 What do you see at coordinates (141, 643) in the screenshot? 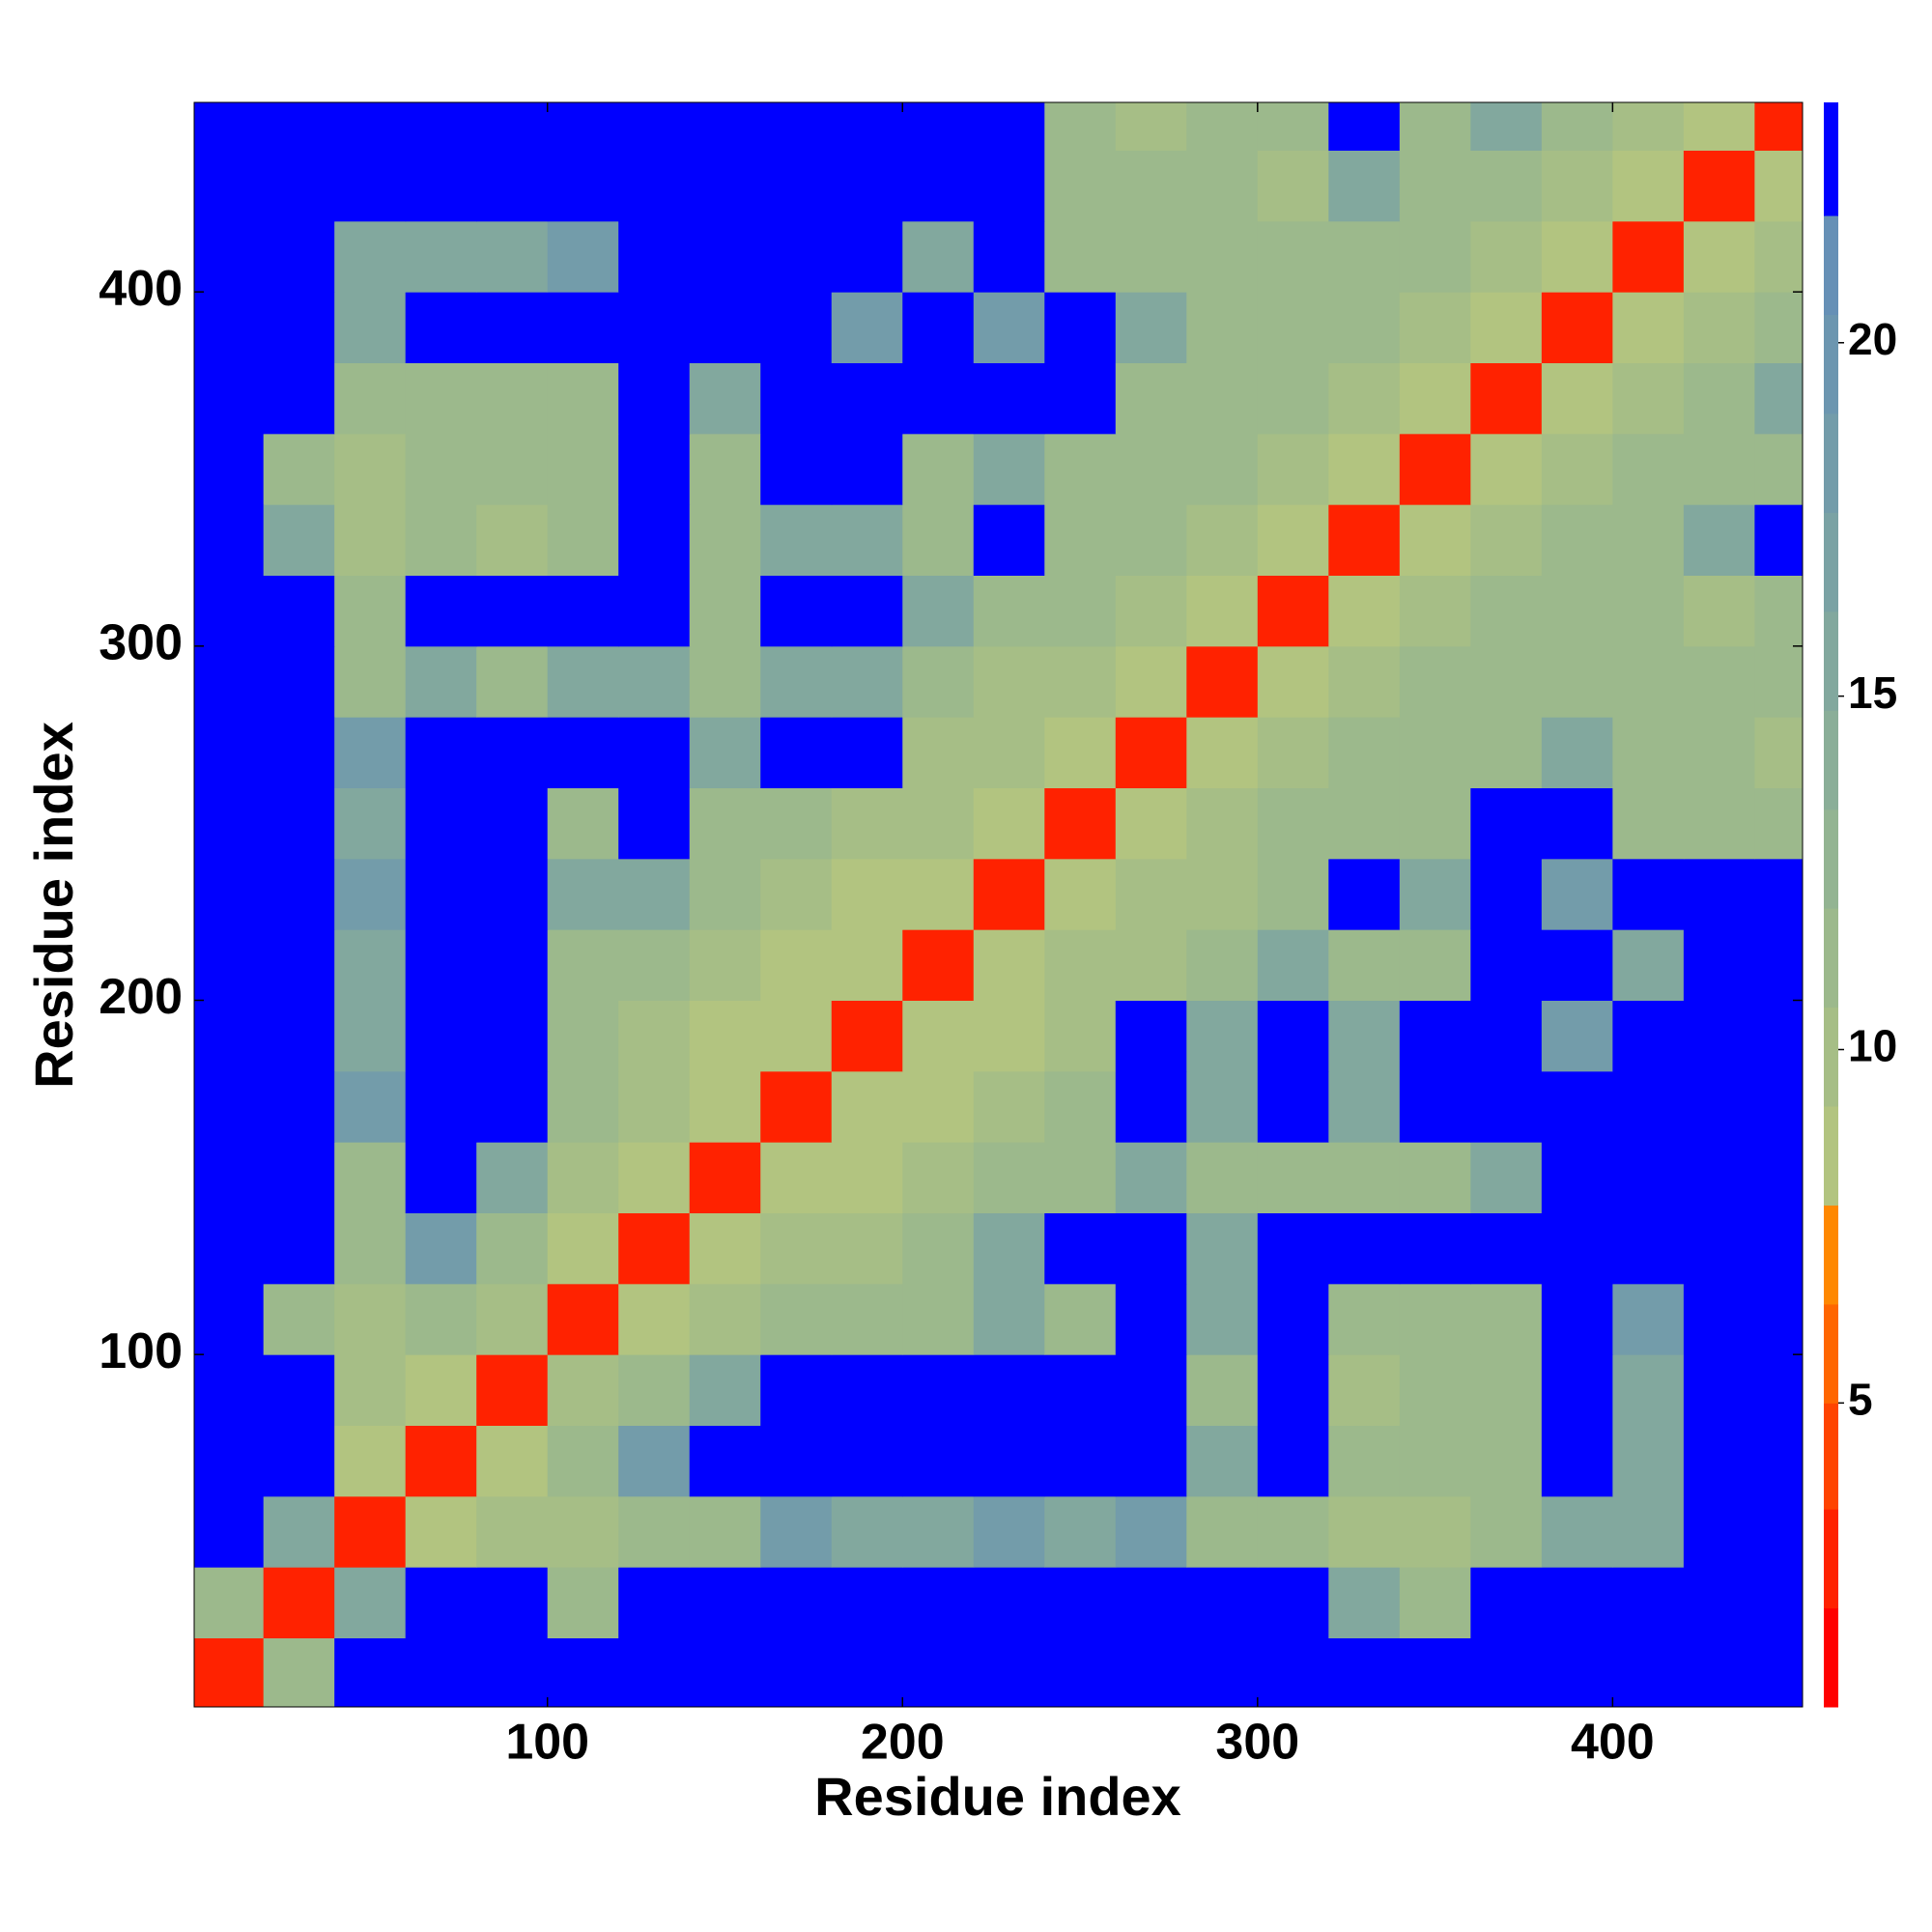
I see `y-tick-label: 300` at bounding box center [141, 643].